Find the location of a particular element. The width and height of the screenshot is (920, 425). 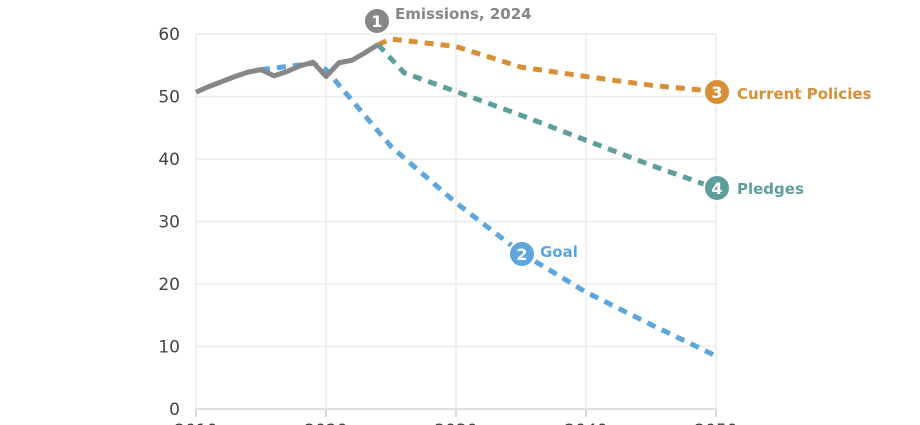

x-tick-label: 2020 is located at coordinates (325, 423).